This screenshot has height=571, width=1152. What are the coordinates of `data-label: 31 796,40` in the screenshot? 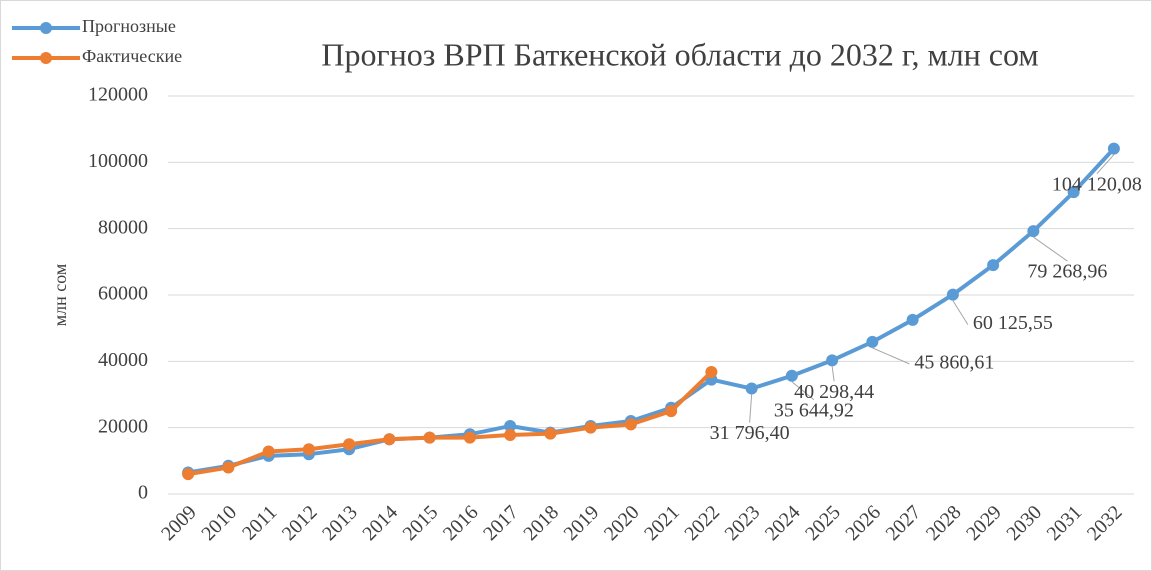 It's located at (750, 433).